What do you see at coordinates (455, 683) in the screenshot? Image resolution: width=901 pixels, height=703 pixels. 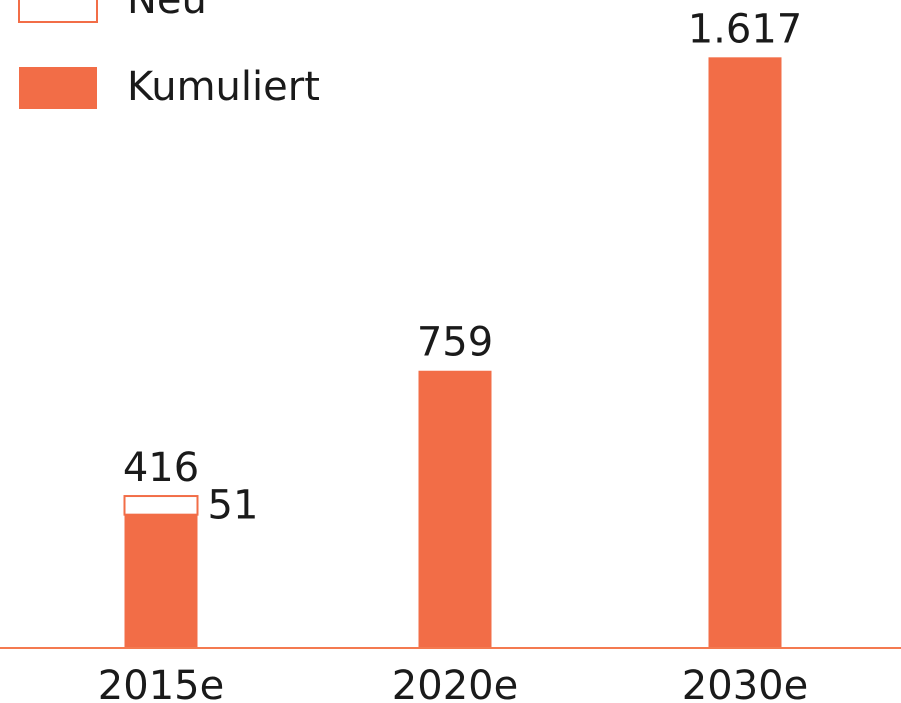 I see `x-tick-label: 2020e` at bounding box center [455, 683].